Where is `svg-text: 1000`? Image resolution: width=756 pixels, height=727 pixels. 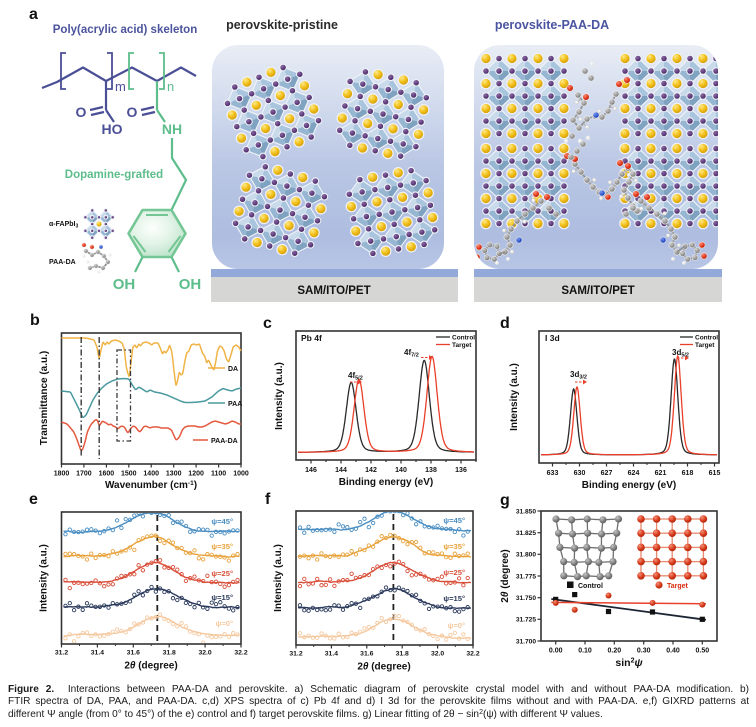
svg-text: 1000 is located at coordinates (241, 474).